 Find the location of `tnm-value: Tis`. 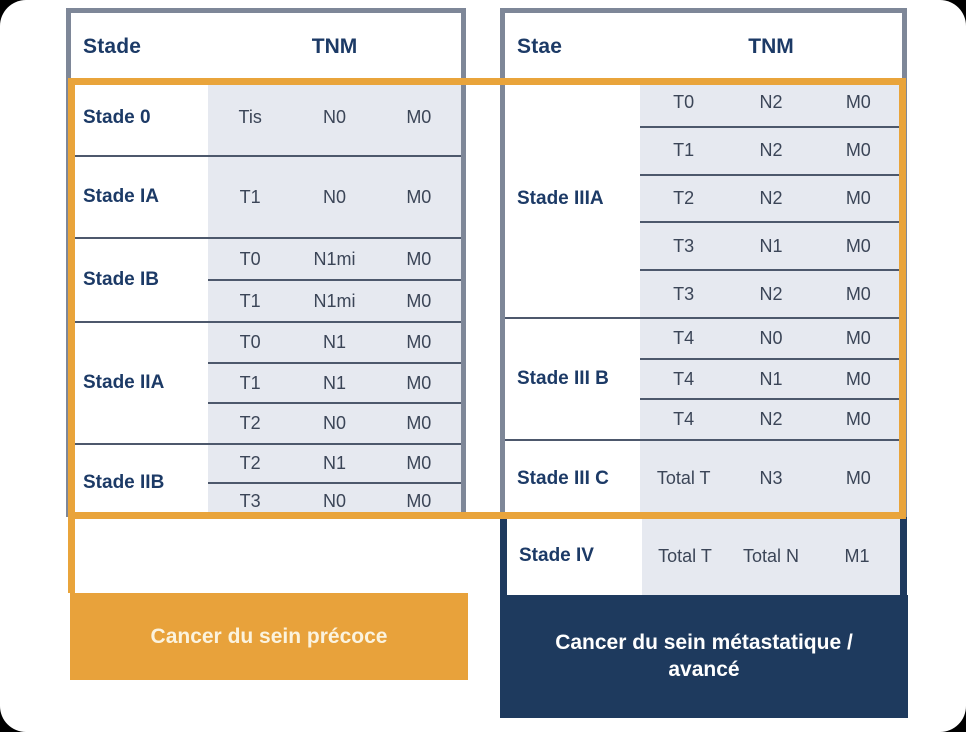

tnm-value: Tis is located at coordinates (250, 117).